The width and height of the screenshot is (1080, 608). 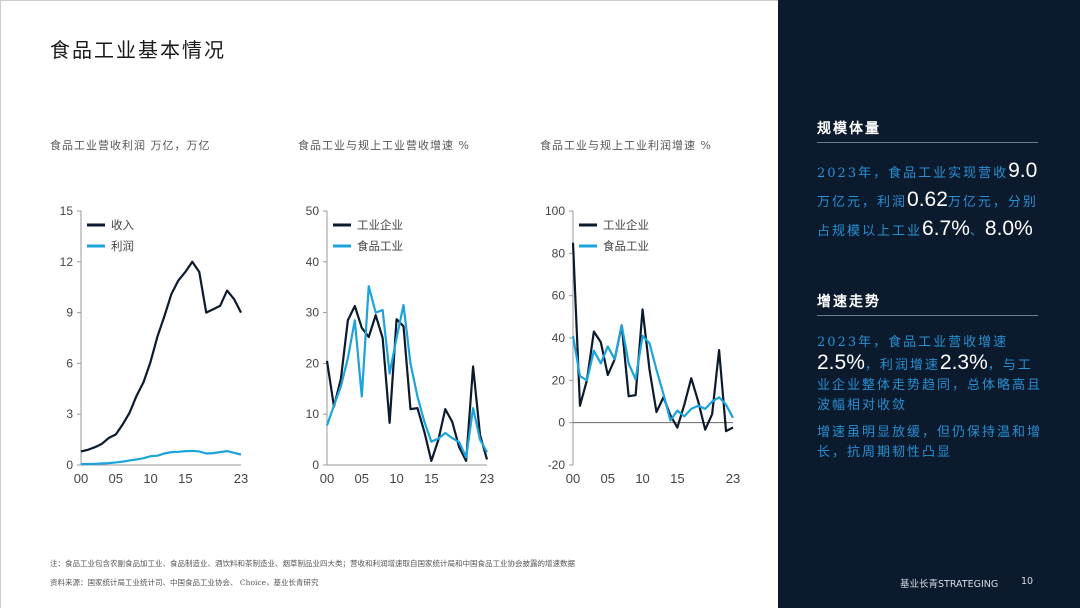 I want to click on growth-conclusion: 增速虽明显放缓，但仍保持温和增长，抗周期韧性凸显, so click(x=930, y=442).